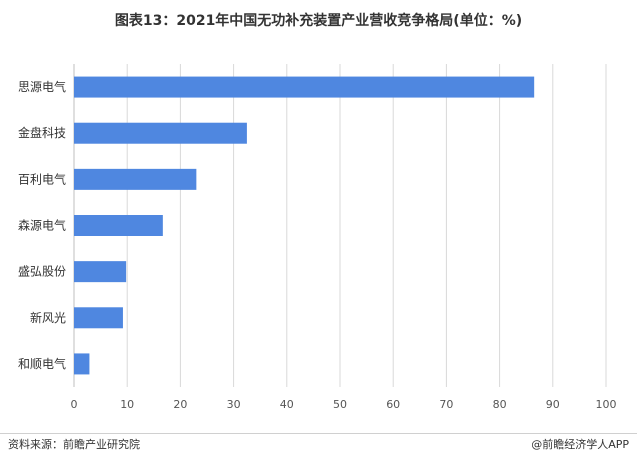  Describe the element at coordinates (606, 404) in the screenshot. I see `x-tick-label: 100` at that location.